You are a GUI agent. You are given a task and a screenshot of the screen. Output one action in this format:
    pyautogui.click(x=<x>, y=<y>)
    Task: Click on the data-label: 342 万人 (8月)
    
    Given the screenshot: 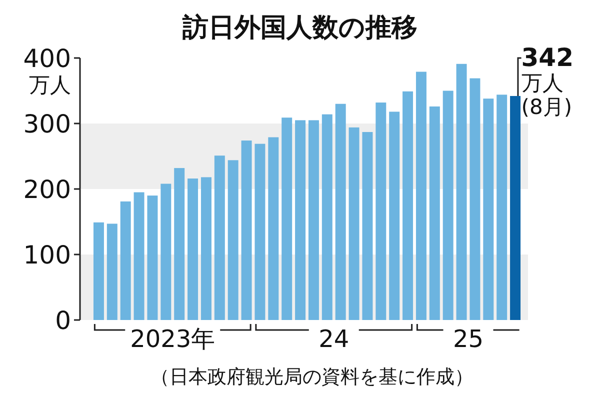 What is the action you would take?
    pyautogui.click(x=547, y=81)
    